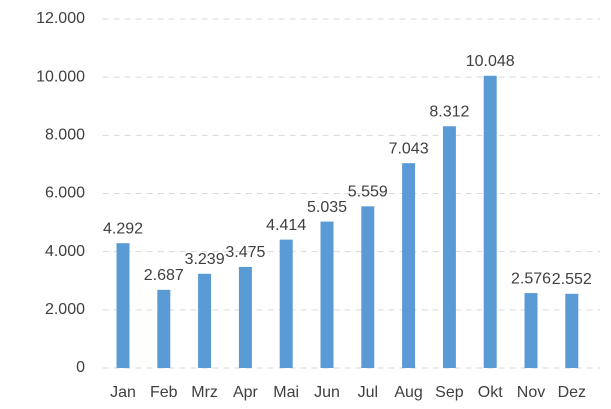 This screenshot has height=409, width=611. Describe the element at coordinates (60, 76) in the screenshot. I see `y-tick-label: 10.000` at that location.